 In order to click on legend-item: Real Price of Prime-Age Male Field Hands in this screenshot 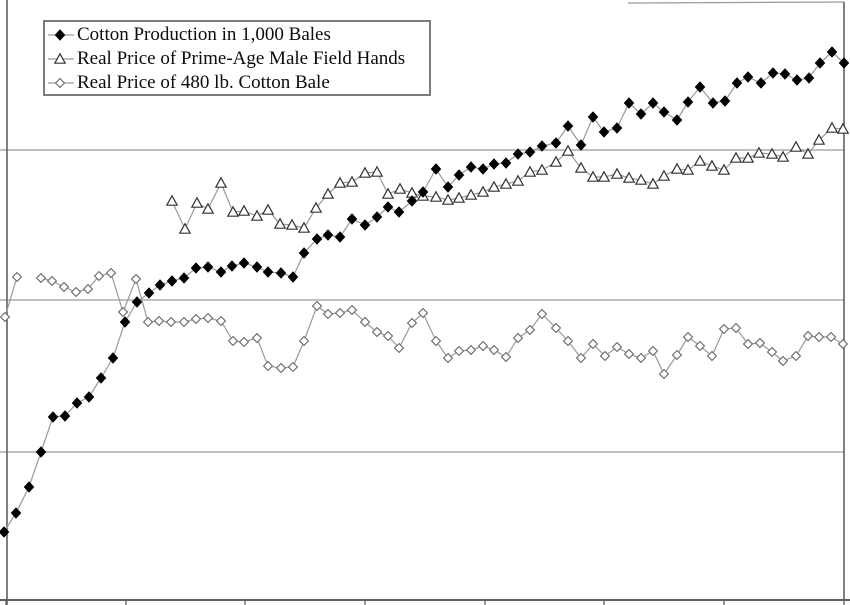, I will do `click(237, 59)`.